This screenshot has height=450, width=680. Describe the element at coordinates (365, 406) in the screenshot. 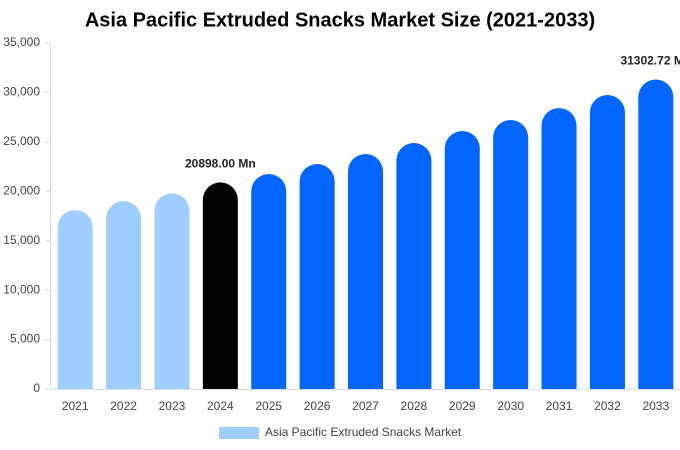

I see `x-tick-label: 2027` at that location.